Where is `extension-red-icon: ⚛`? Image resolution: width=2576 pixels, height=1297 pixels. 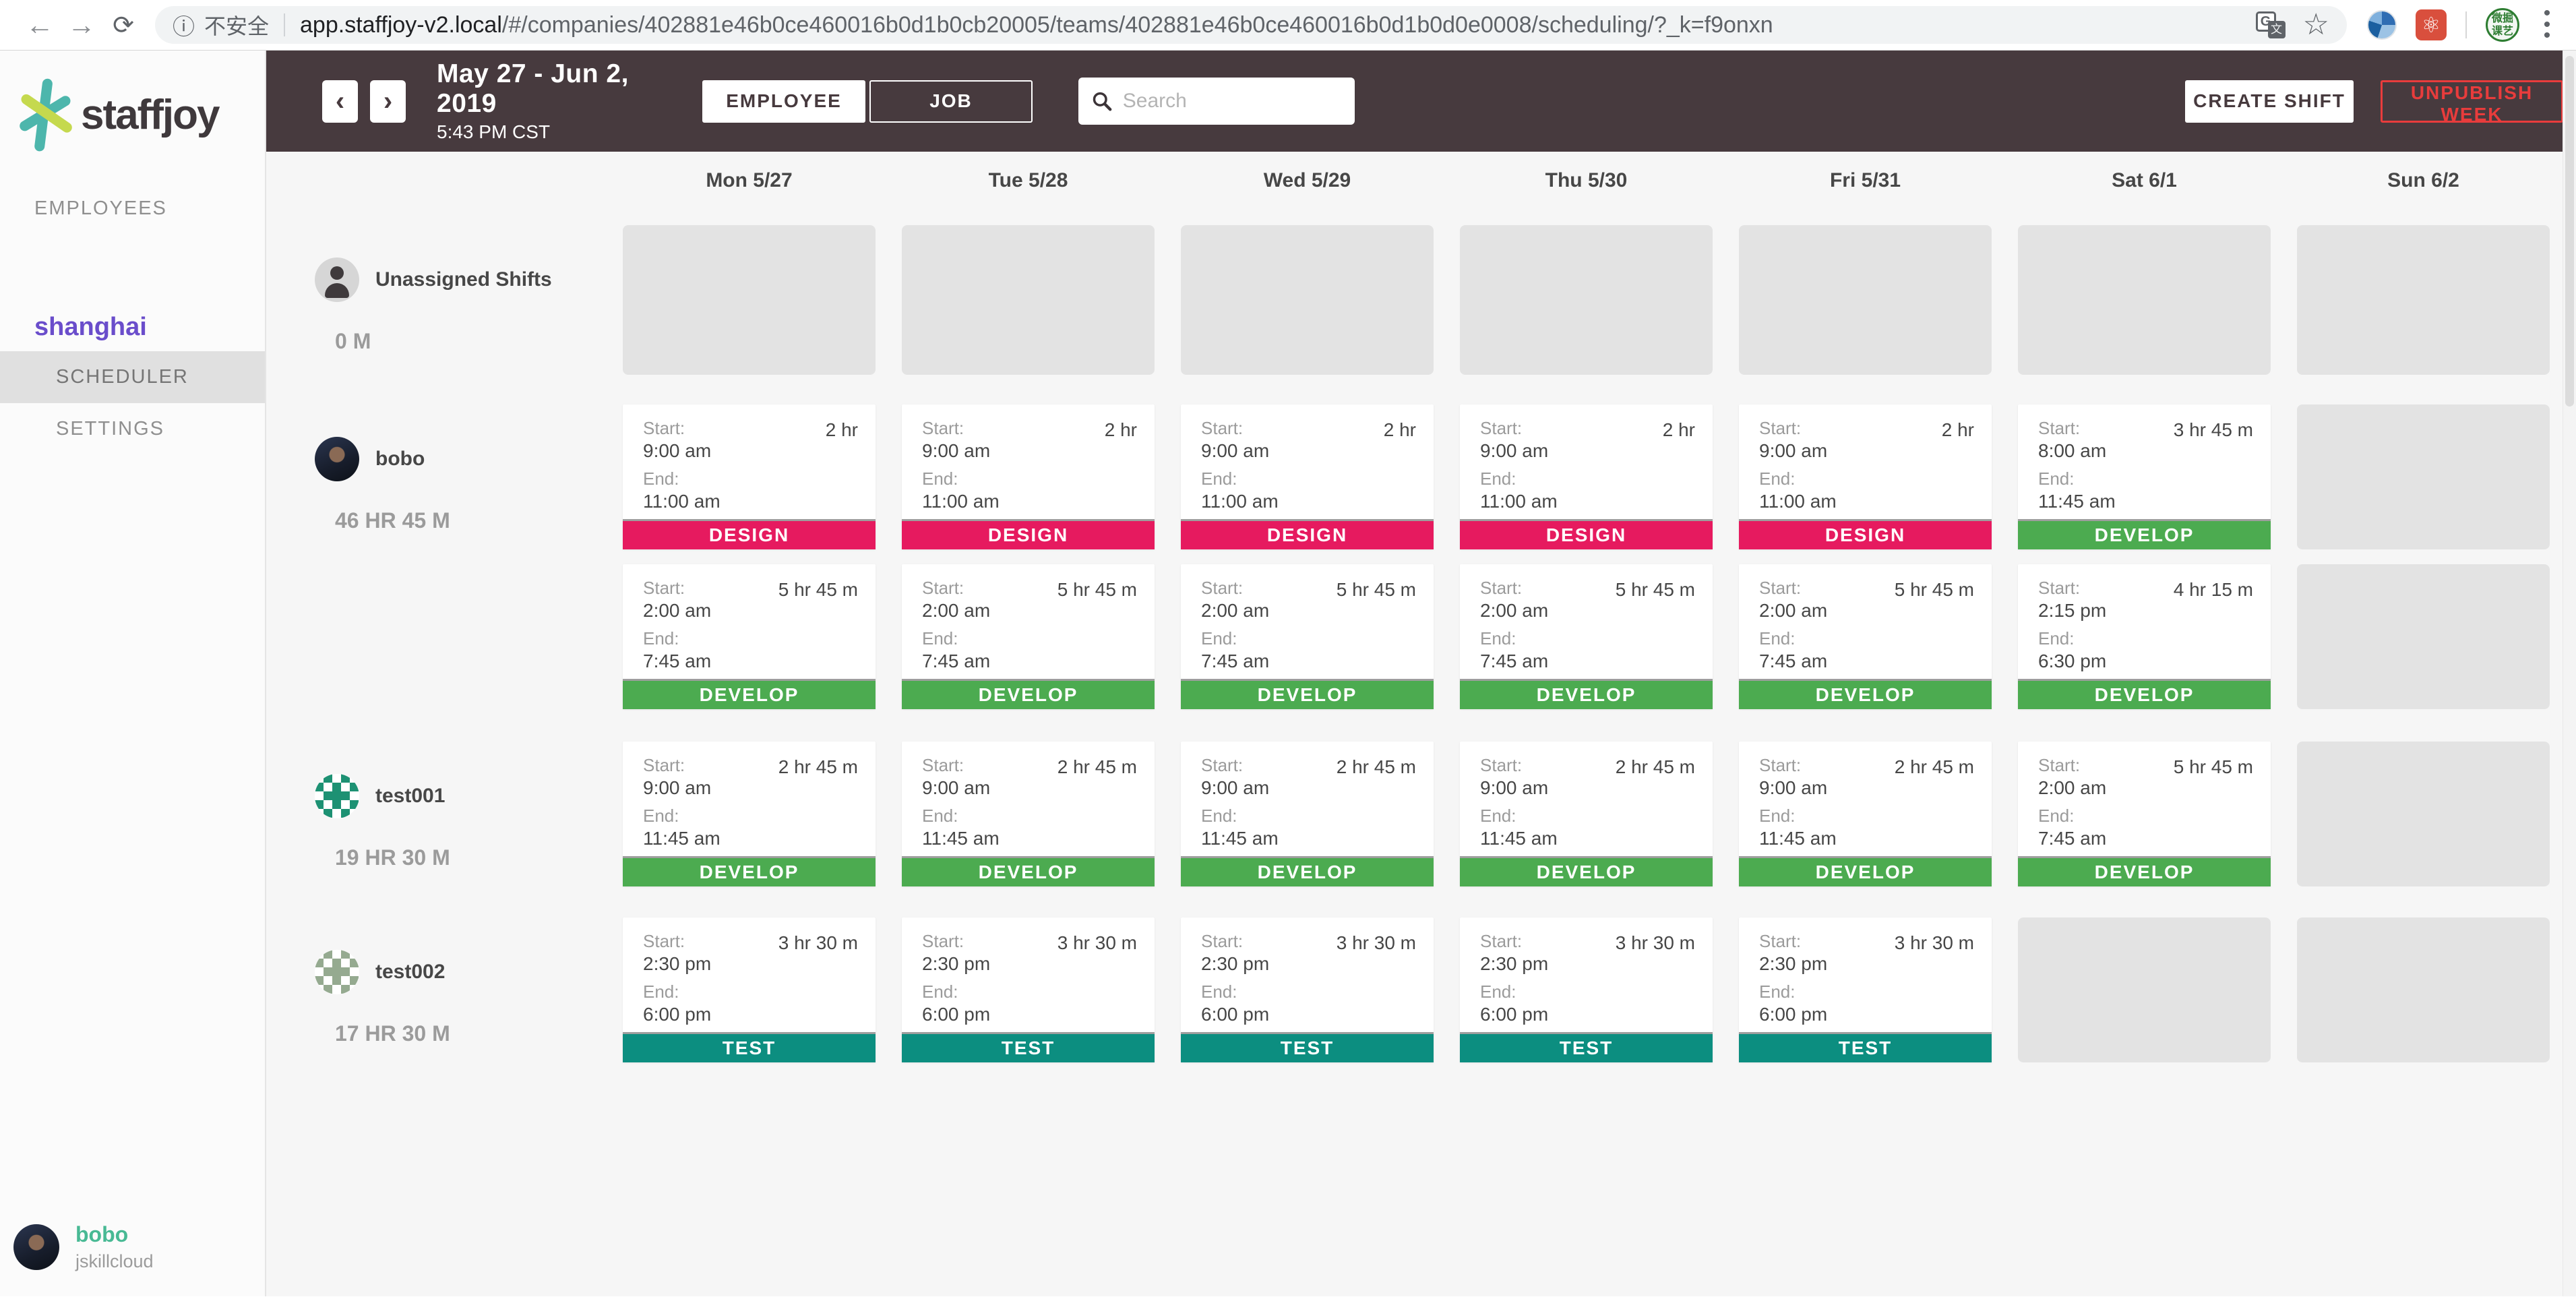
extension-red-icon: ⚛ is located at coordinates (2431, 24).